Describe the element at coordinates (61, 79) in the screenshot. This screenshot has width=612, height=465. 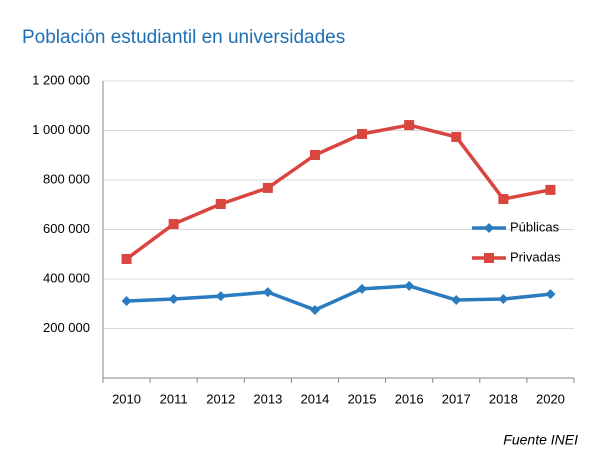
I see `y-tick-label: 1 200 000` at that location.